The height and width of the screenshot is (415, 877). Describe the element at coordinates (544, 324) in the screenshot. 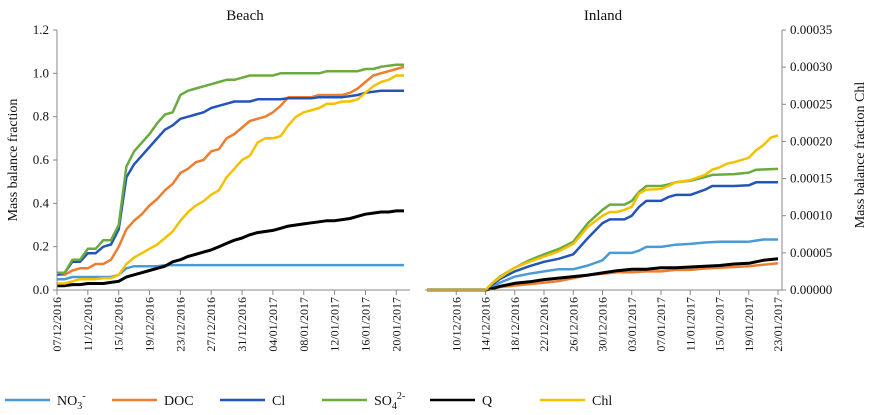

I see `inland-x-tick-label: 22/12/2016` at that location.